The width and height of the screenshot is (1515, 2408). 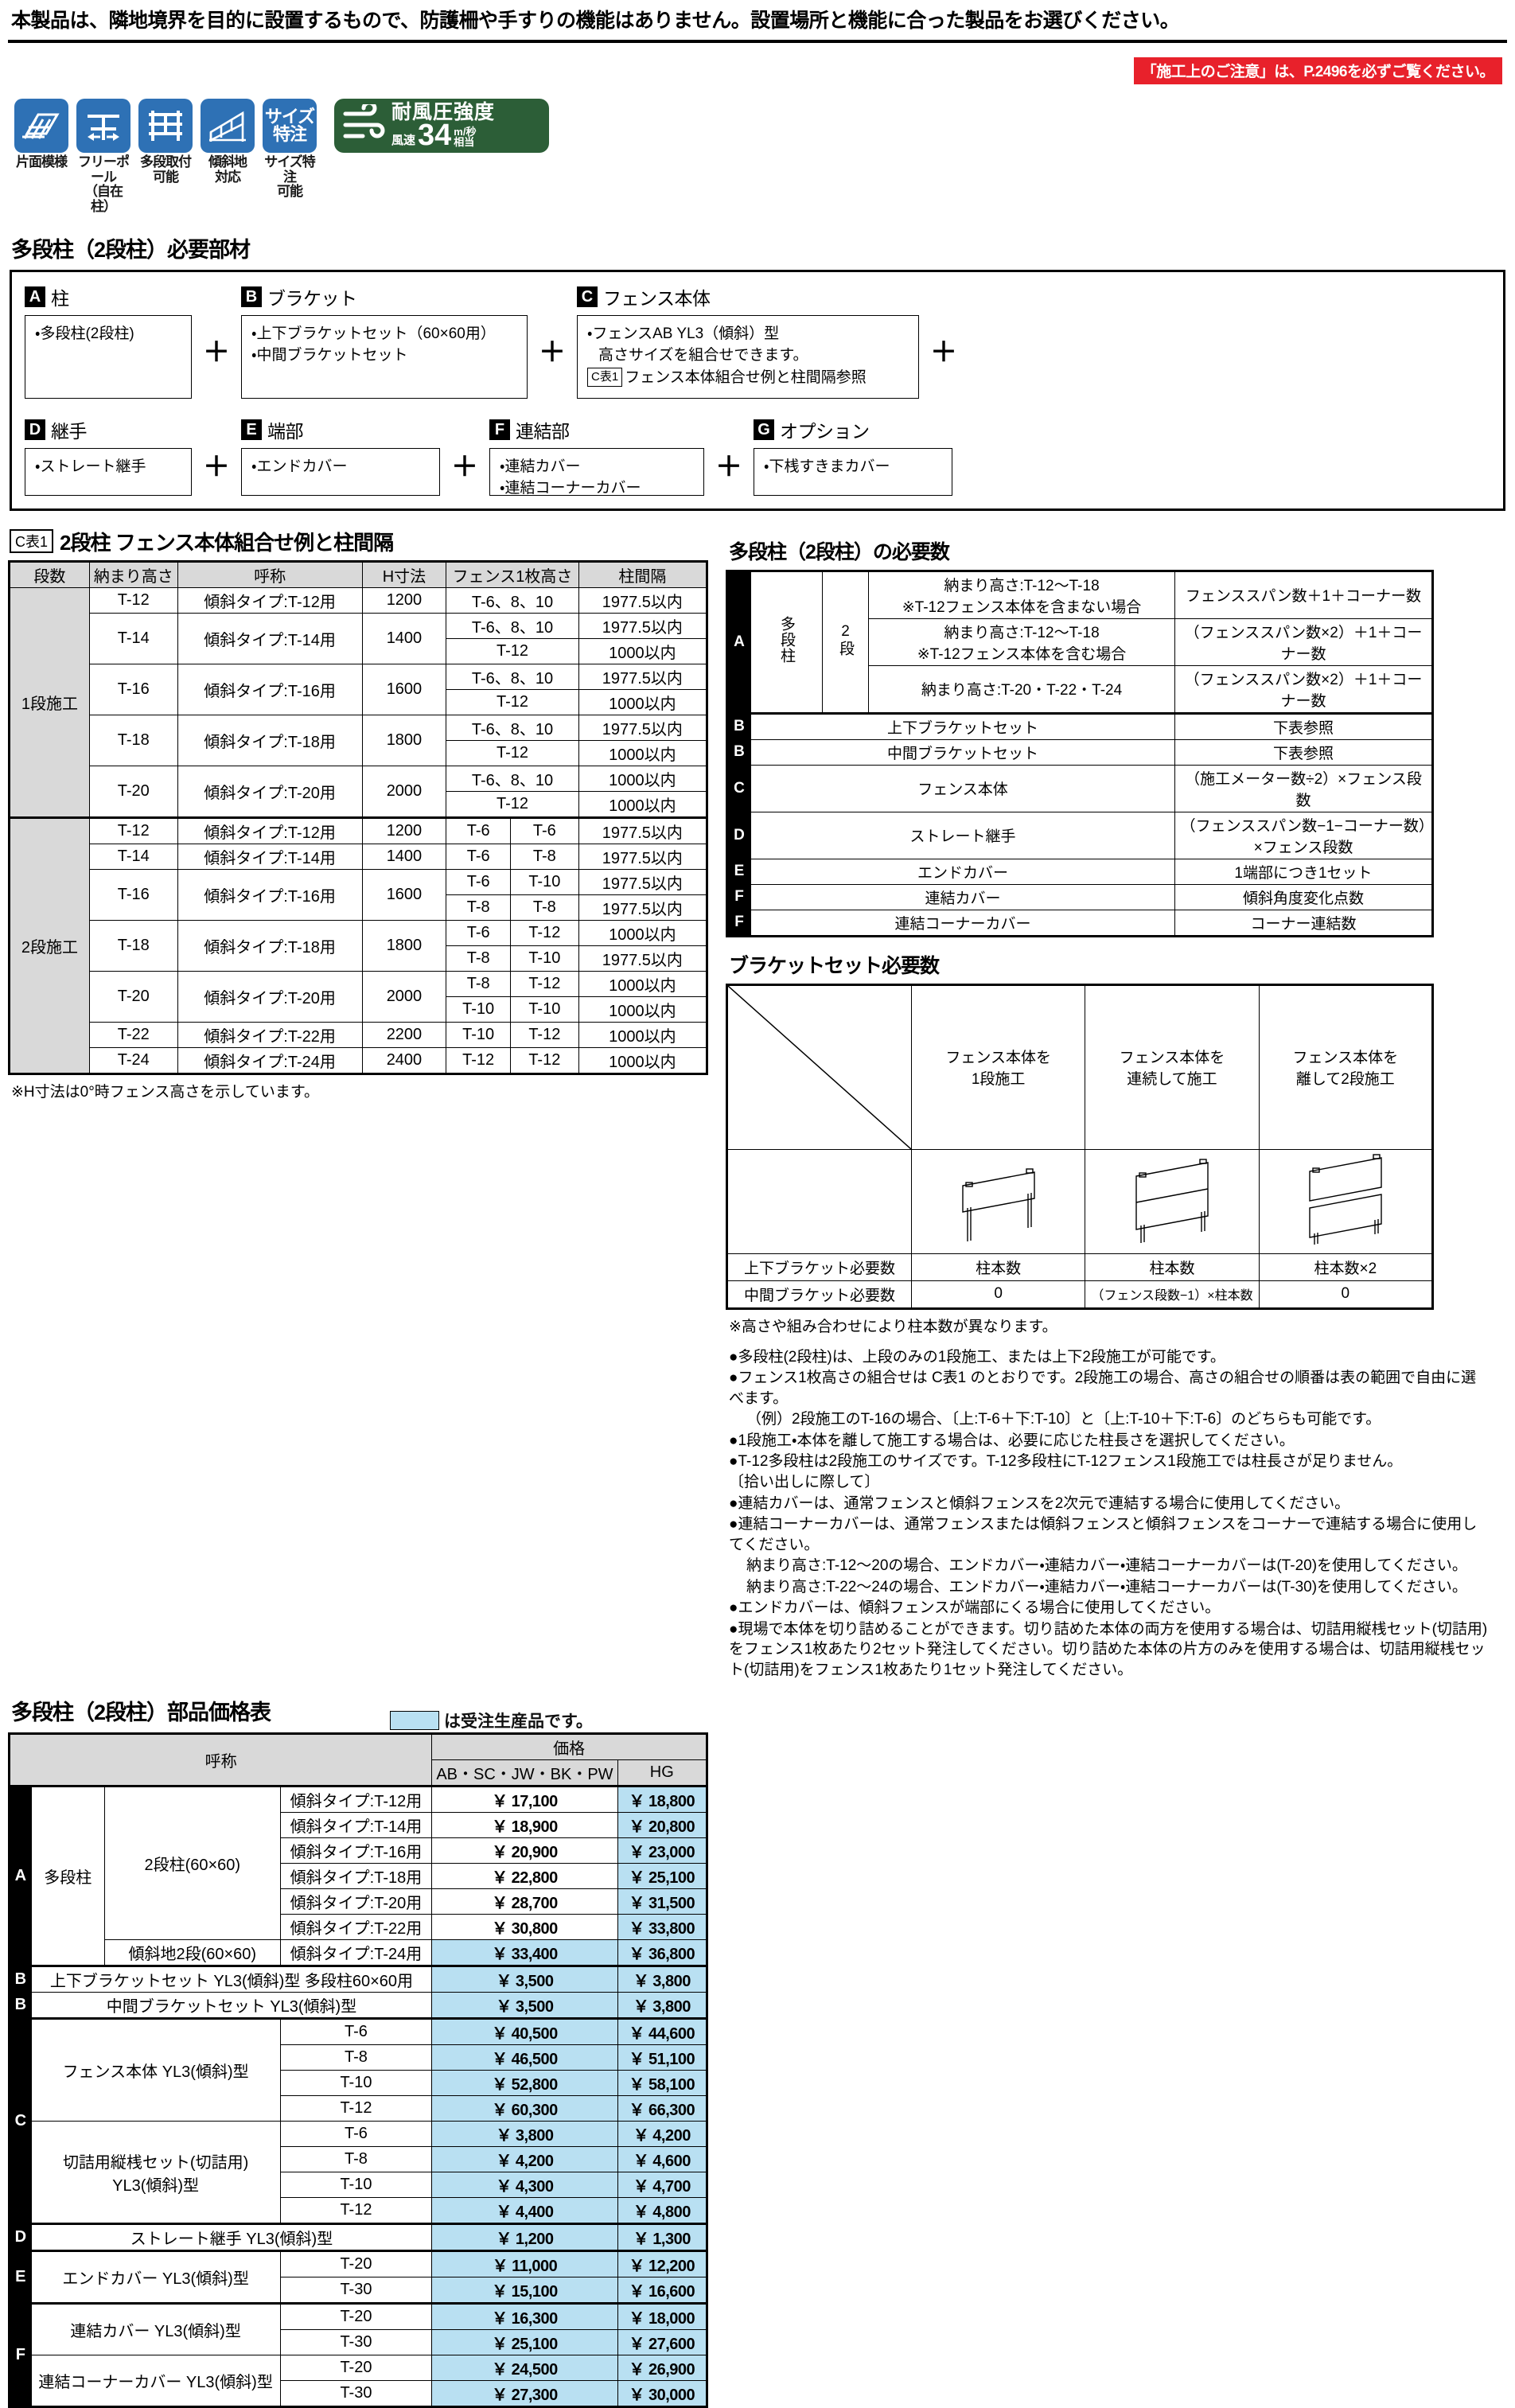 I want to click on table-row: T-18 傾斜タイプ:T-18用 1800 T-6 T-12 1000以内, so click(x=359, y=945).